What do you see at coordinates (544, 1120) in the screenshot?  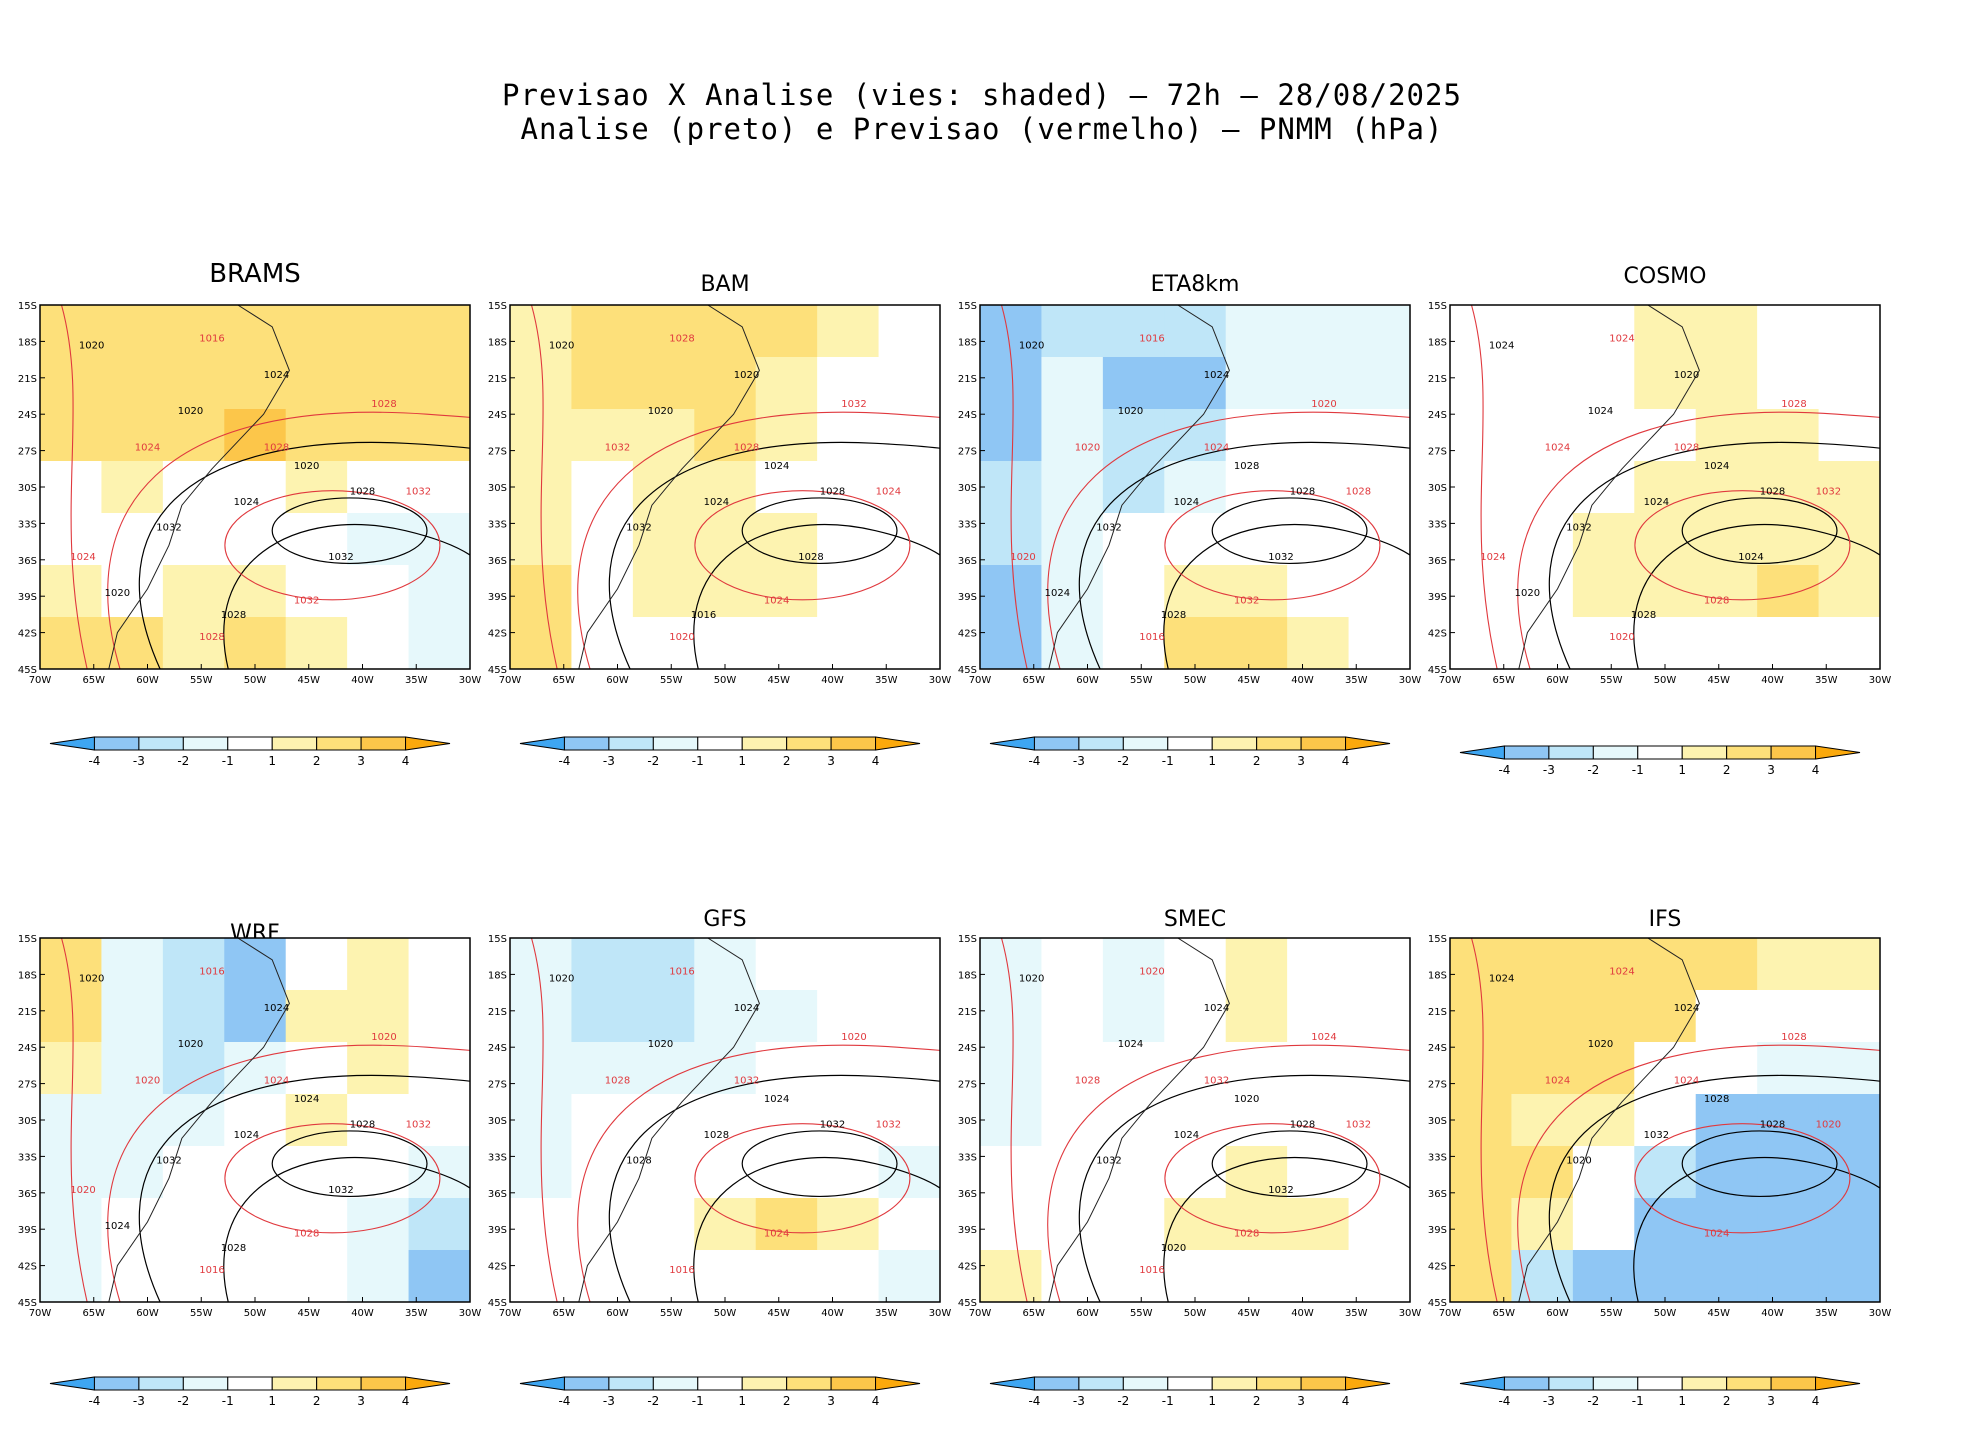 I see `forecast-isobar` at bounding box center [544, 1120].